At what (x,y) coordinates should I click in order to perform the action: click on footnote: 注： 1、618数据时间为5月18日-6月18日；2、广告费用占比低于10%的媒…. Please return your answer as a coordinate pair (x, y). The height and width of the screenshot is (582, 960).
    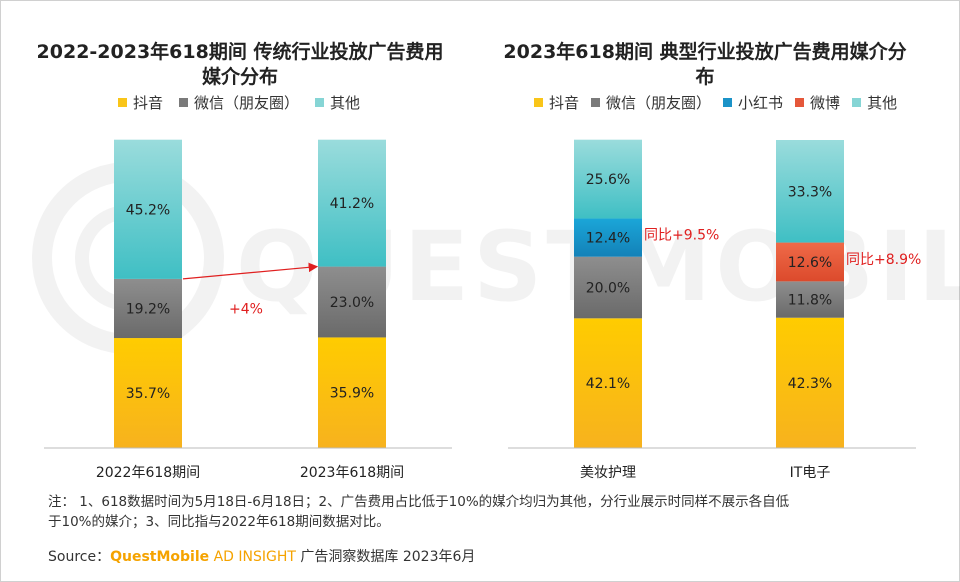
    Looking at the image, I should click on (478, 512).